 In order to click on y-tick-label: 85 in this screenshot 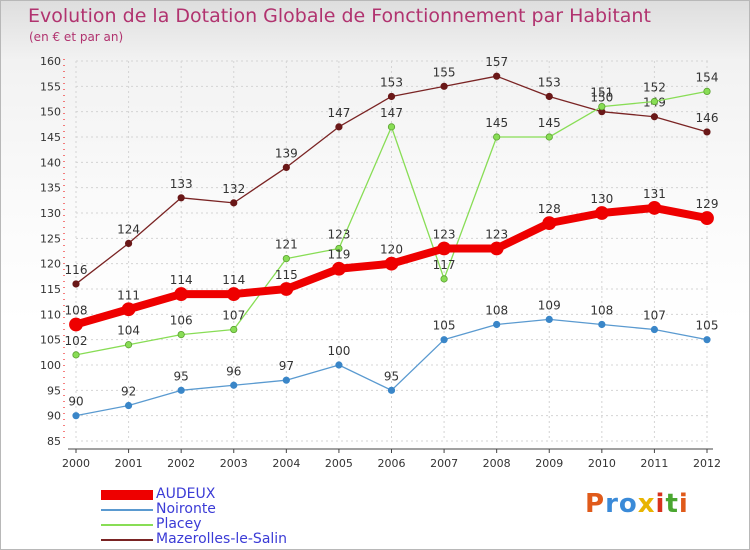, I will do `click(54, 441)`.